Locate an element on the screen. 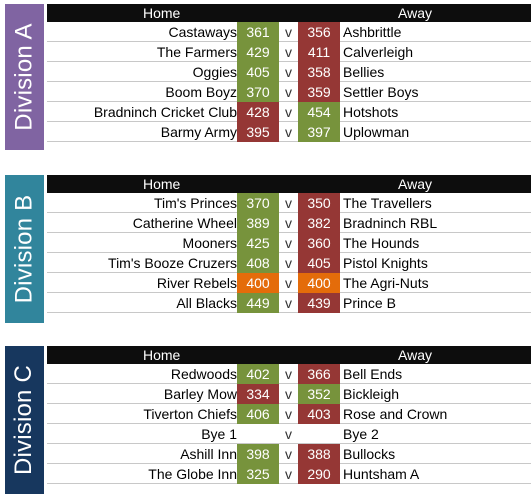  division-label: Division C is located at coordinates (24, 420).